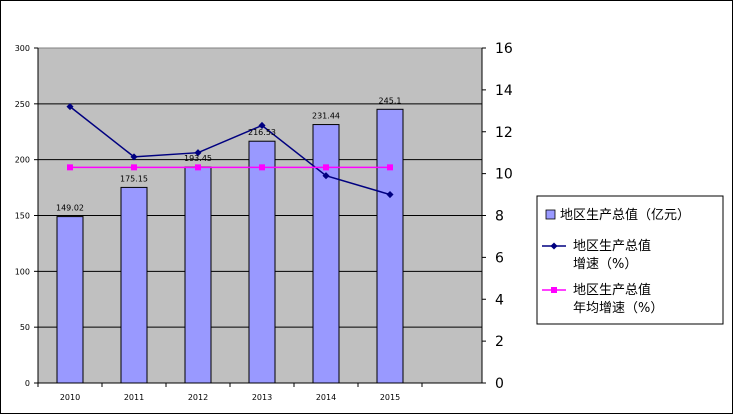 Image resolution: width=734 pixels, height=415 pixels. Describe the element at coordinates (499, 342) in the screenshot. I see `y-right-tick-label: 2` at that location.